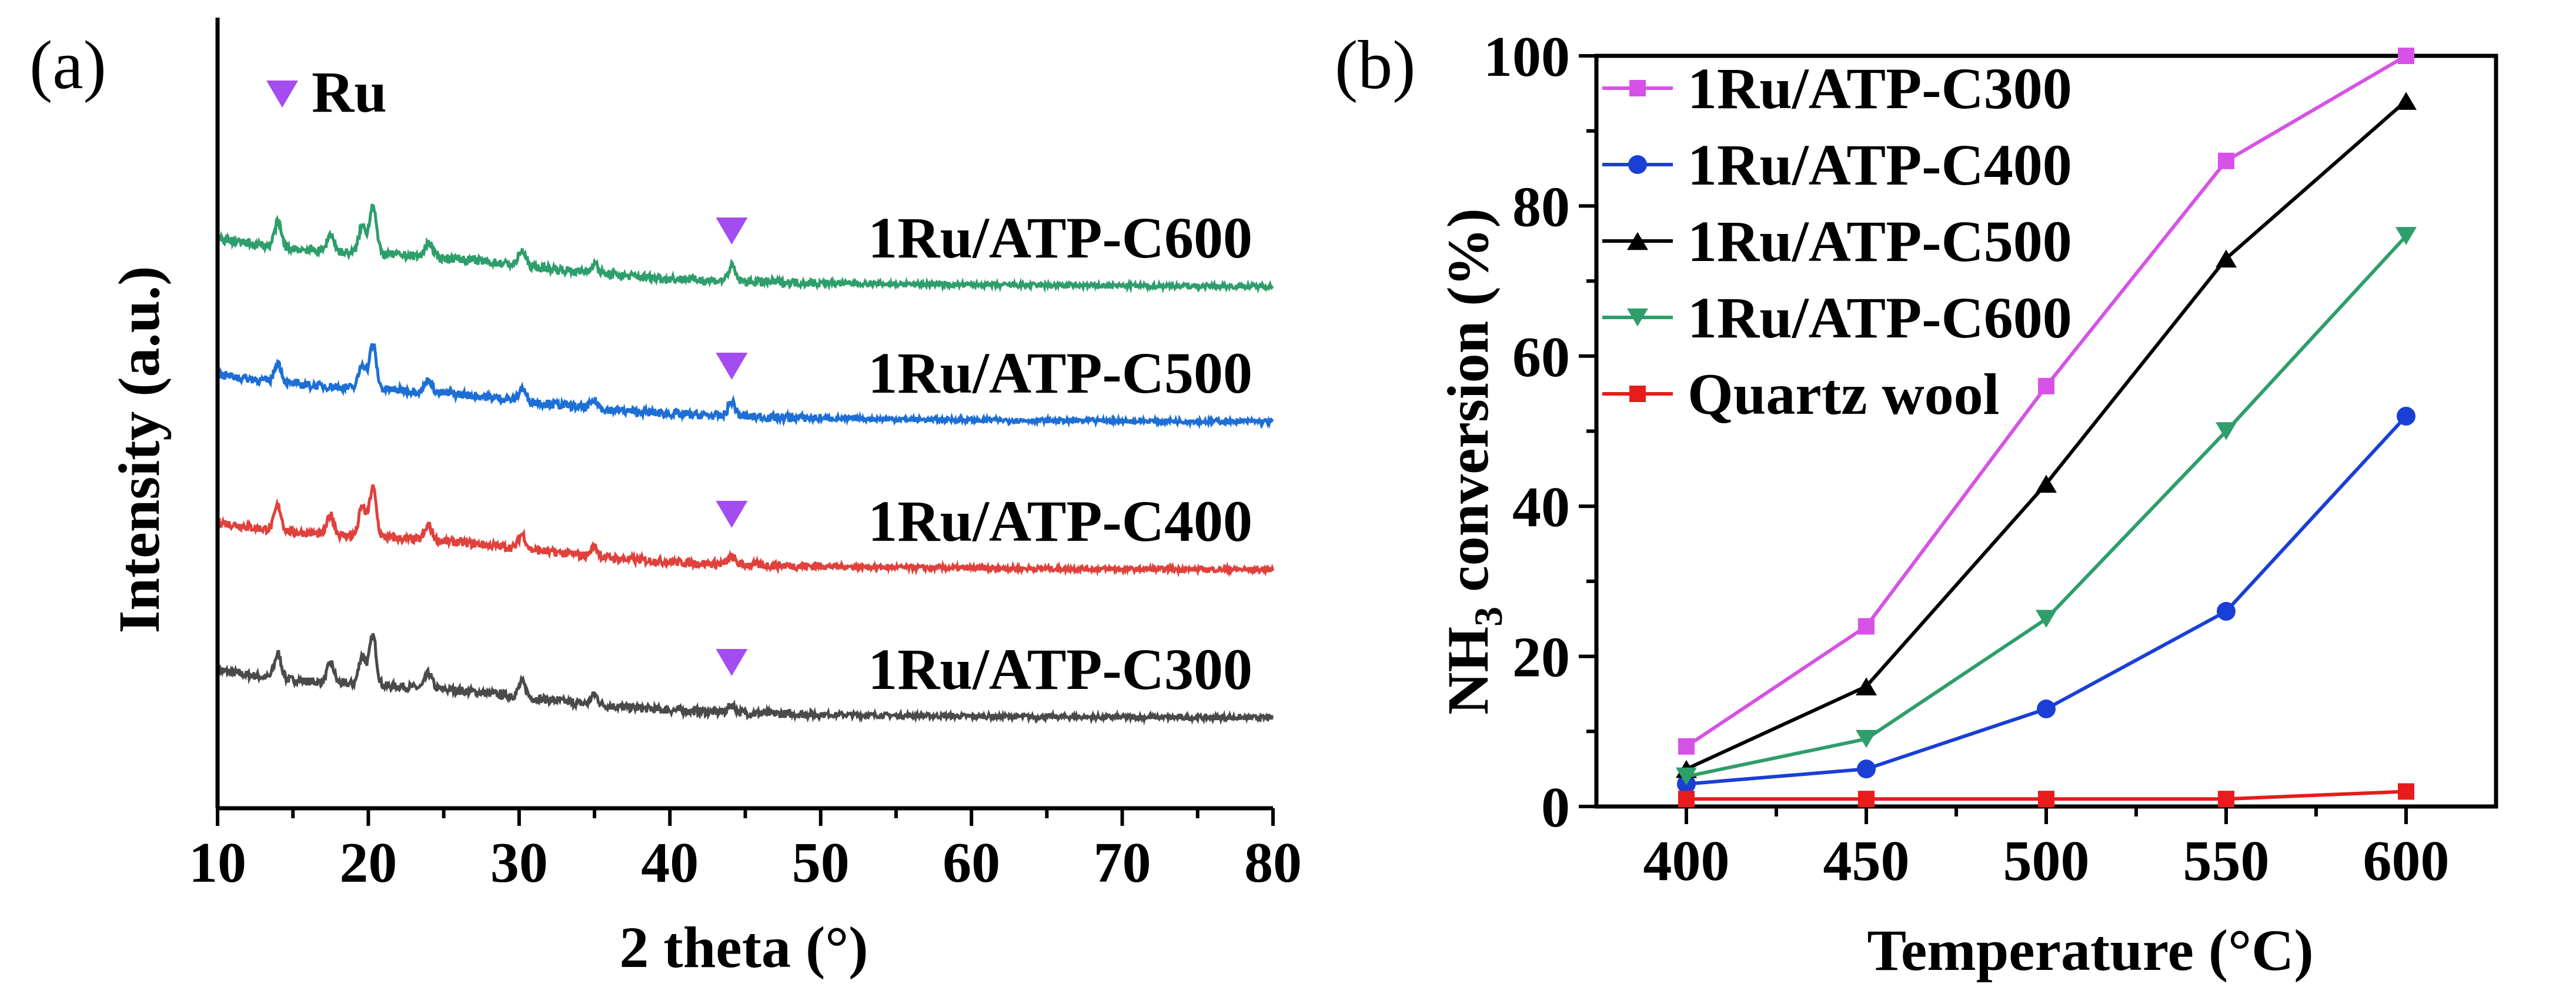 The width and height of the screenshot is (2576, 1004). What do you see at coordinates (2226, 861) in the screenshot?
I see `panel-b-x-tick-label: 550` at bounding box center [2226, 861].